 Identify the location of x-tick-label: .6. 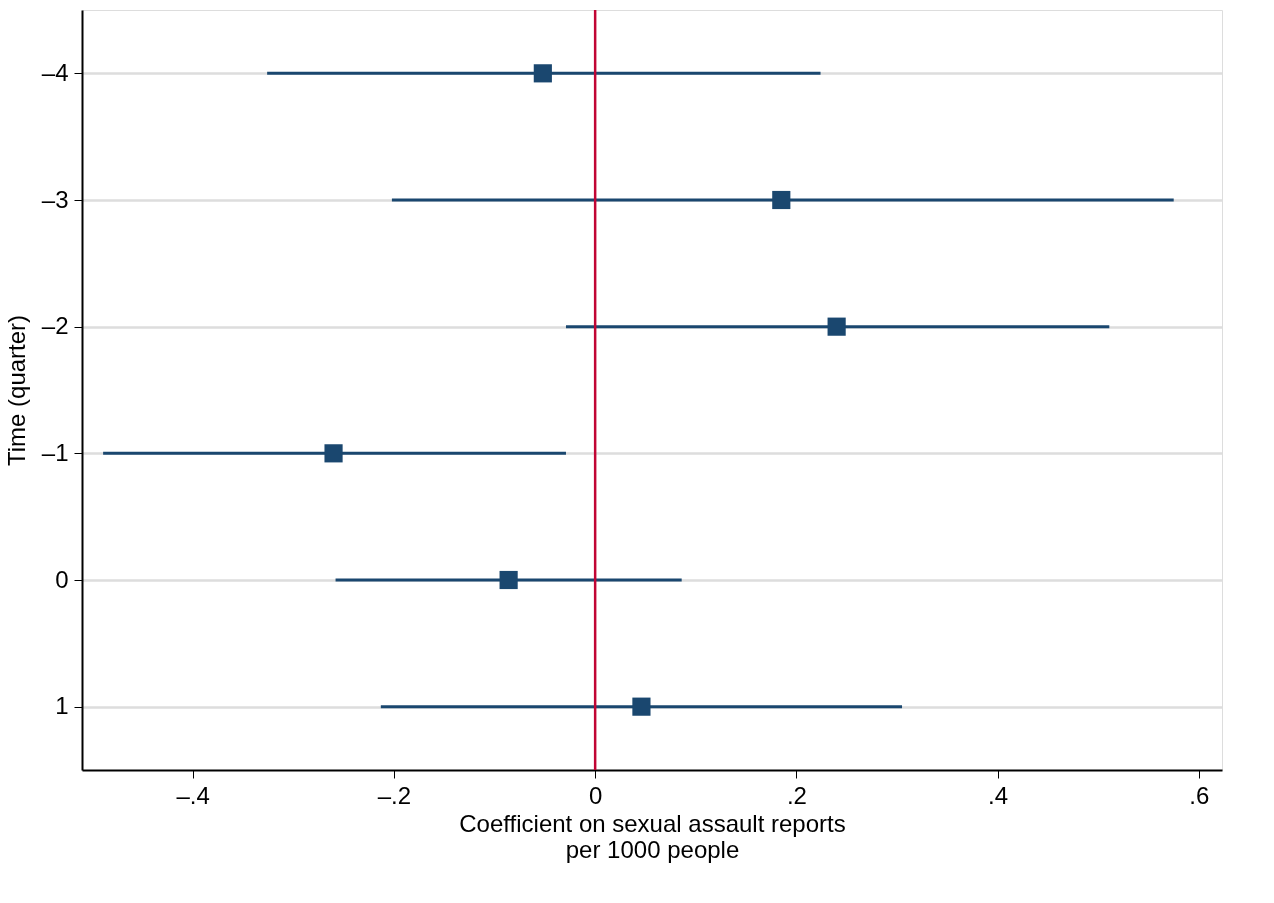
(1199, 795).